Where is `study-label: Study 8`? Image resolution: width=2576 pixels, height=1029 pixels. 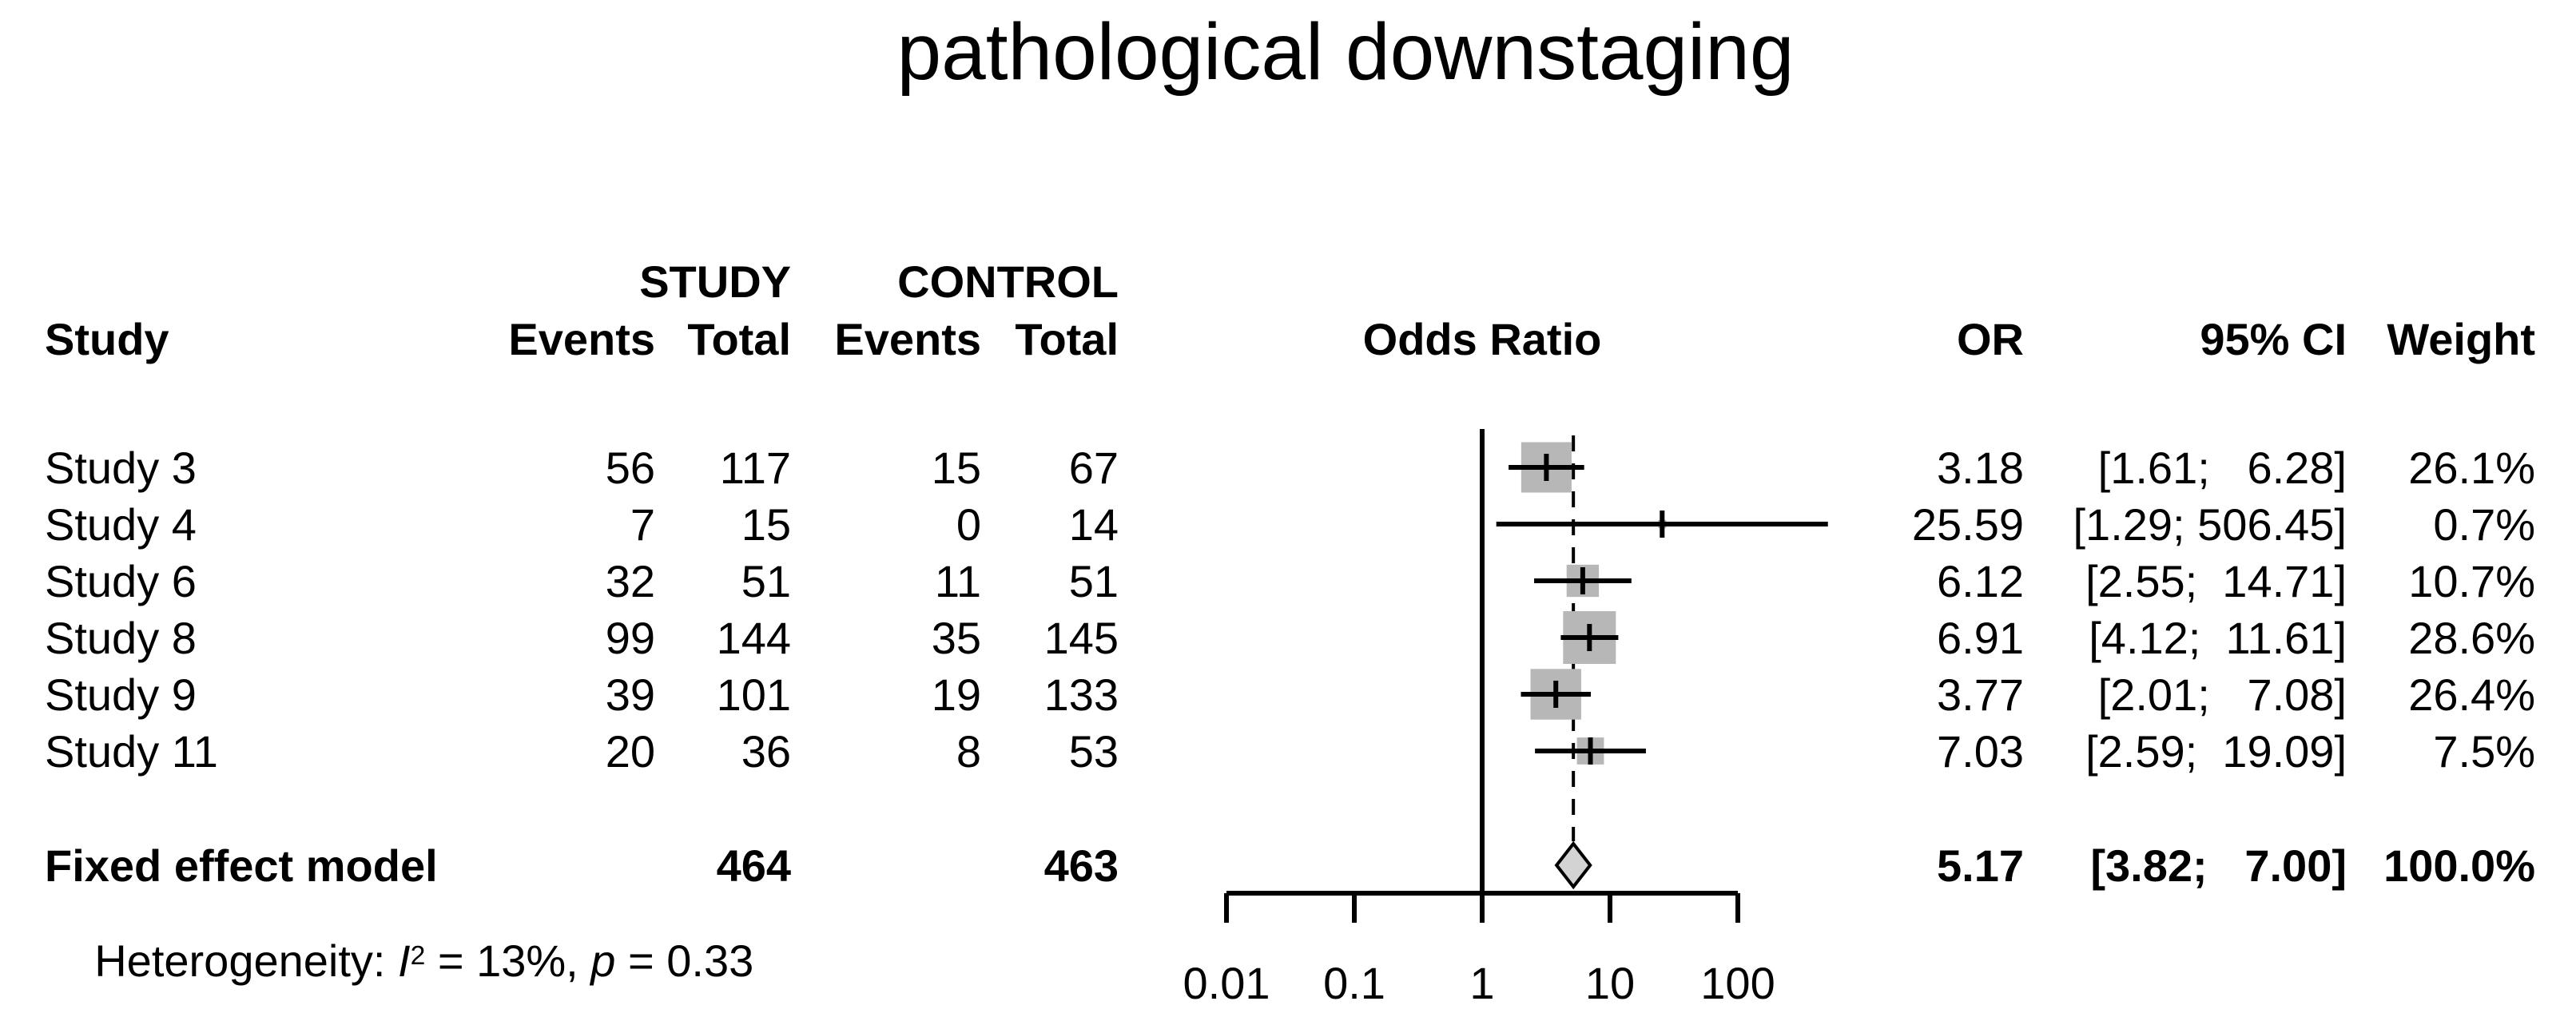
study-label: Study 8 is located at coordinates (121, 638).